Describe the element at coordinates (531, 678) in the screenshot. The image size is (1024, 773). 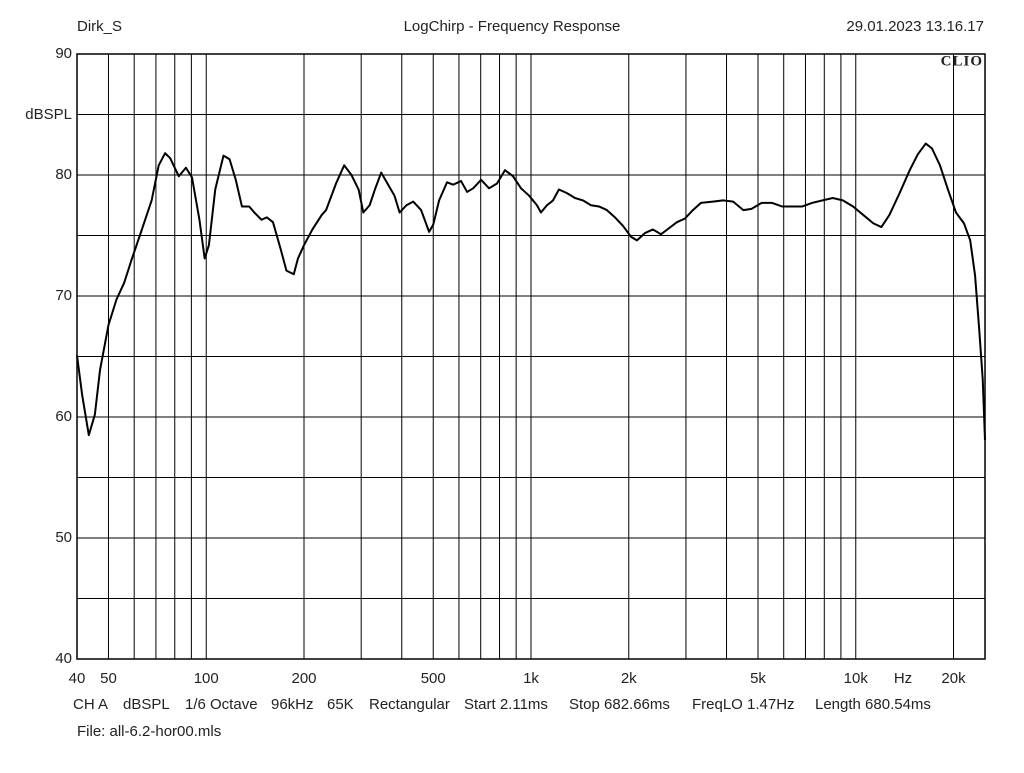
I see `x-tick-label: 1k` at that location.